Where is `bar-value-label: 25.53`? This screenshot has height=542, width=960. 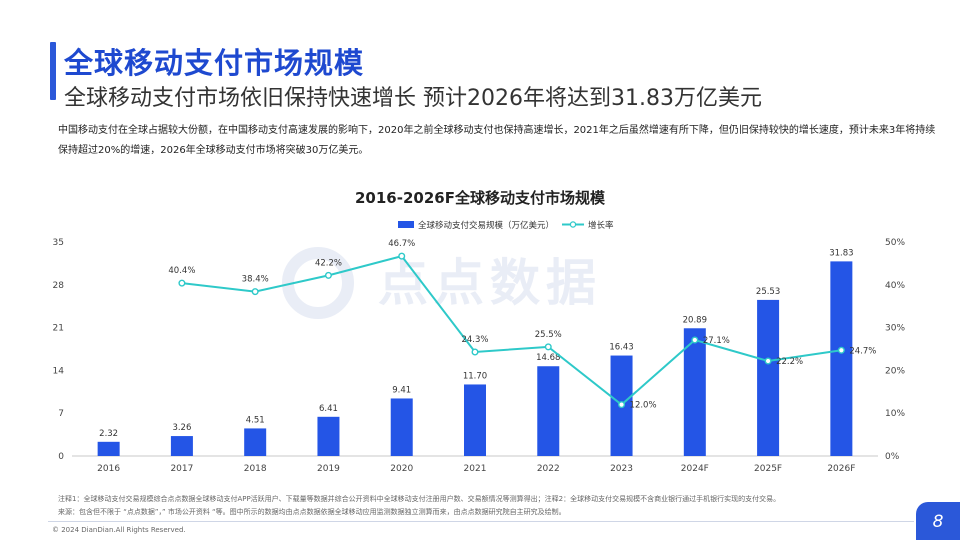 bar-value-label: 25.53 is located at coordinates (768, 292).